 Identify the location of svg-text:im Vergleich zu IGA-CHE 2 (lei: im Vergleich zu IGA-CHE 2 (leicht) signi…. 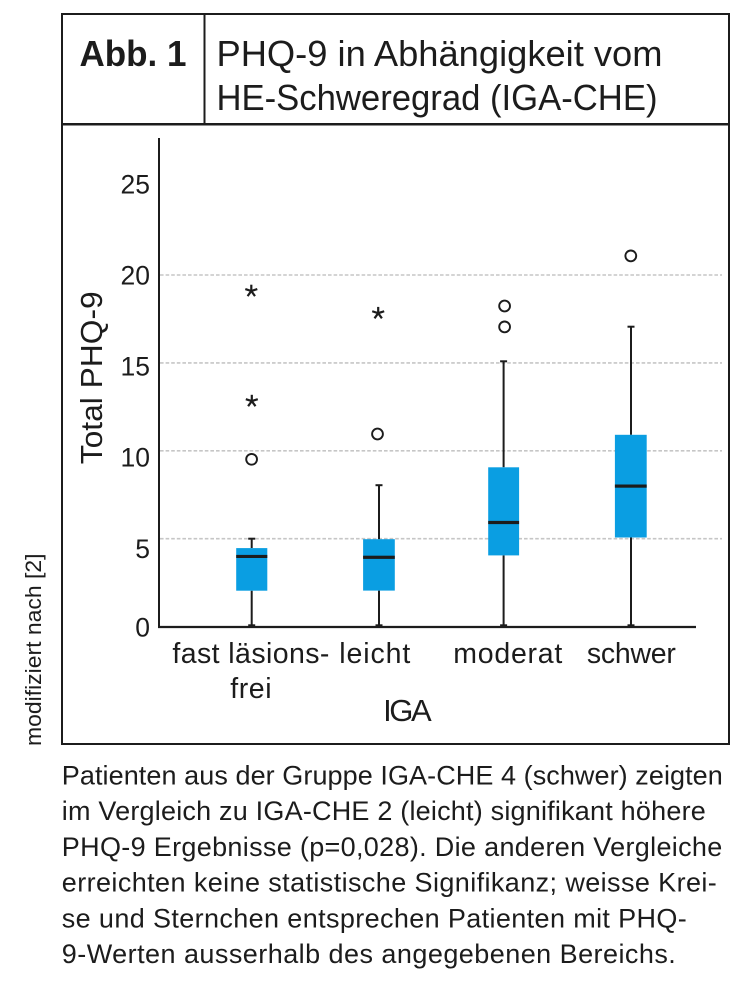
(384, 811).